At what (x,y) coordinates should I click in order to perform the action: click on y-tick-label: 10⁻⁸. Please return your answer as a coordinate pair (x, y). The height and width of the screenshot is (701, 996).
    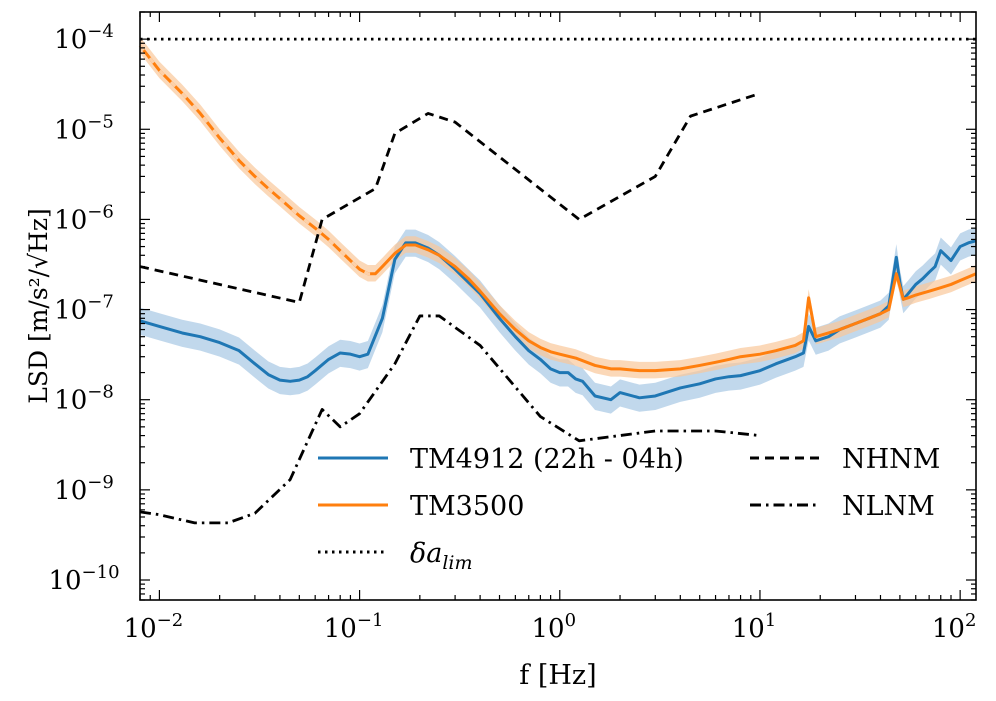
    Looking at the image, I should click on (84, 399).